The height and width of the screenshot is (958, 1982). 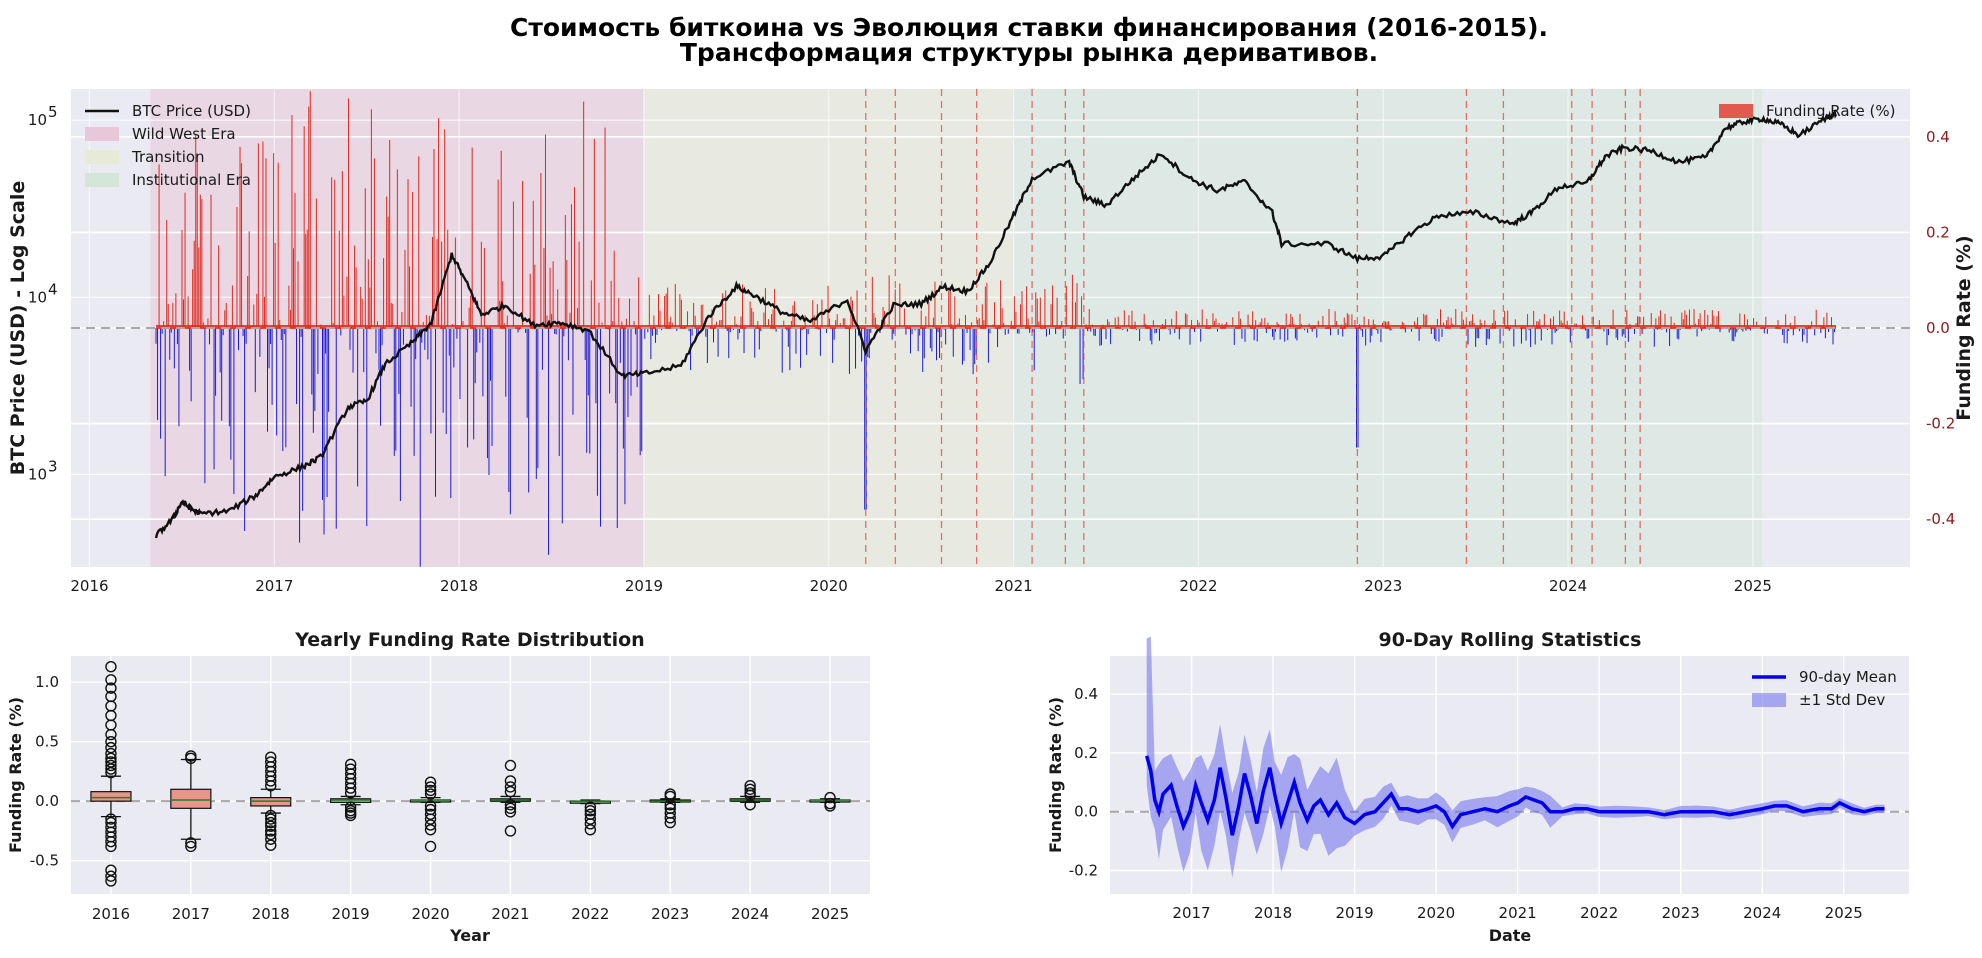 What do you see at coordinates (89, 586) in the screenshot?
I see `main-xtick-label-0: 2016` at bounding box center [89, 586].